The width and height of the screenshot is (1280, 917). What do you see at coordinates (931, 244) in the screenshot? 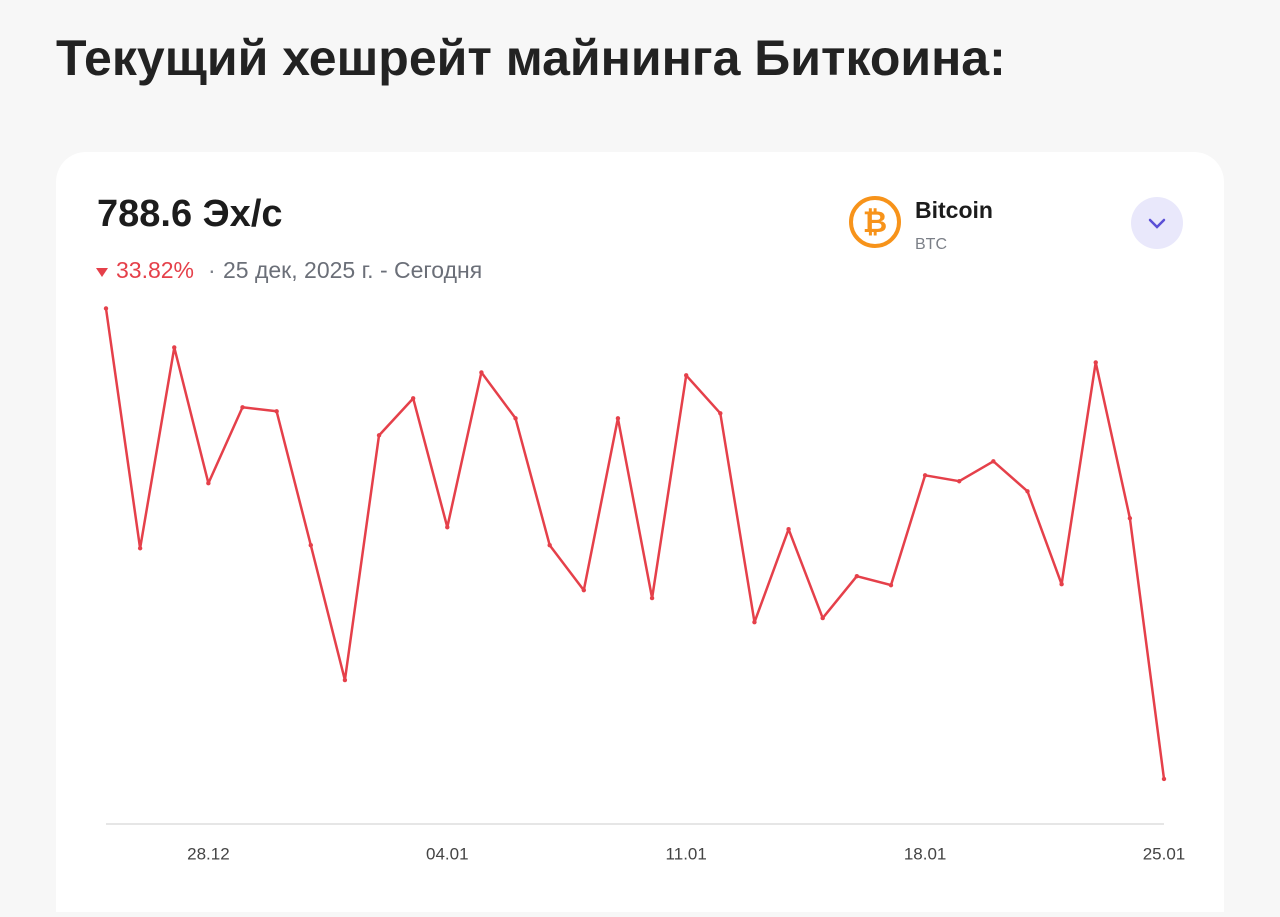
I see `coin-ticker: BTC` at bounding box center [931, 244].